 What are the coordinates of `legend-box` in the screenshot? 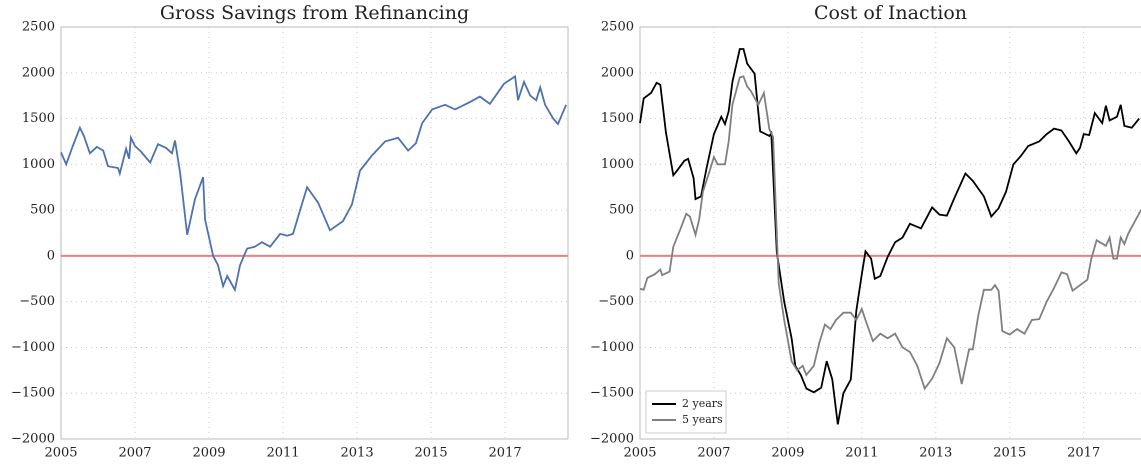 It's located at (686, 412).